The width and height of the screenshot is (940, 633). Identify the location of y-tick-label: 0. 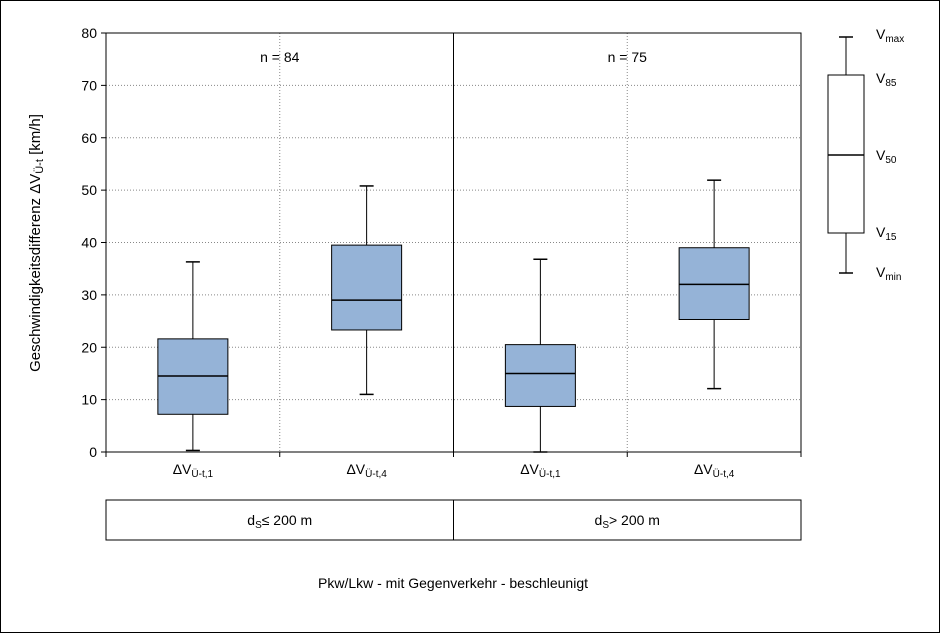
(93, 452).